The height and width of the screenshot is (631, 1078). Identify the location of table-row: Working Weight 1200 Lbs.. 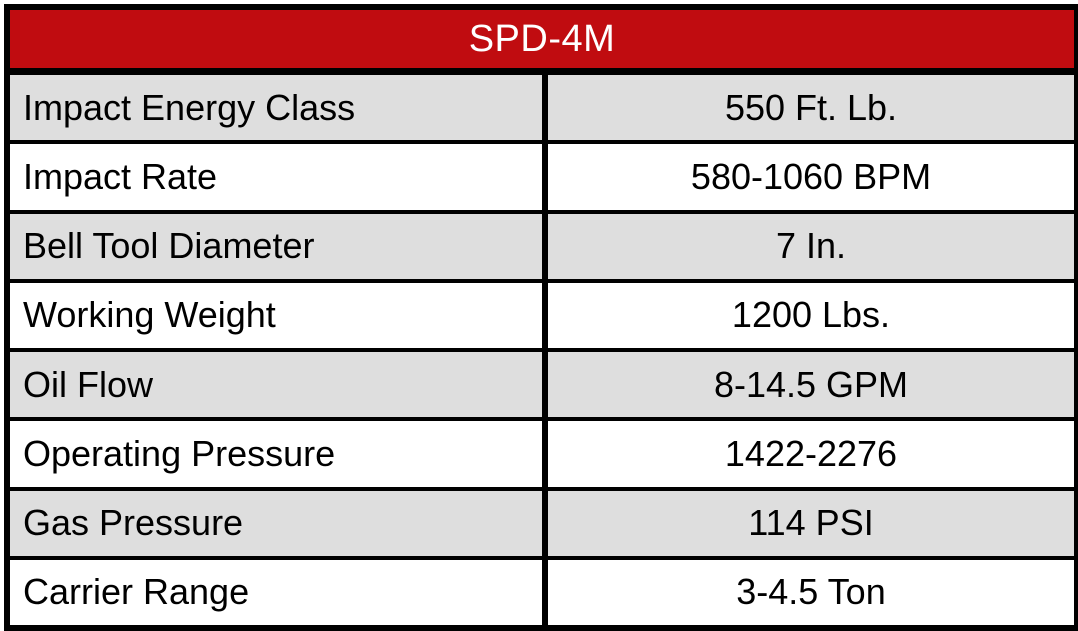
(542, 317).